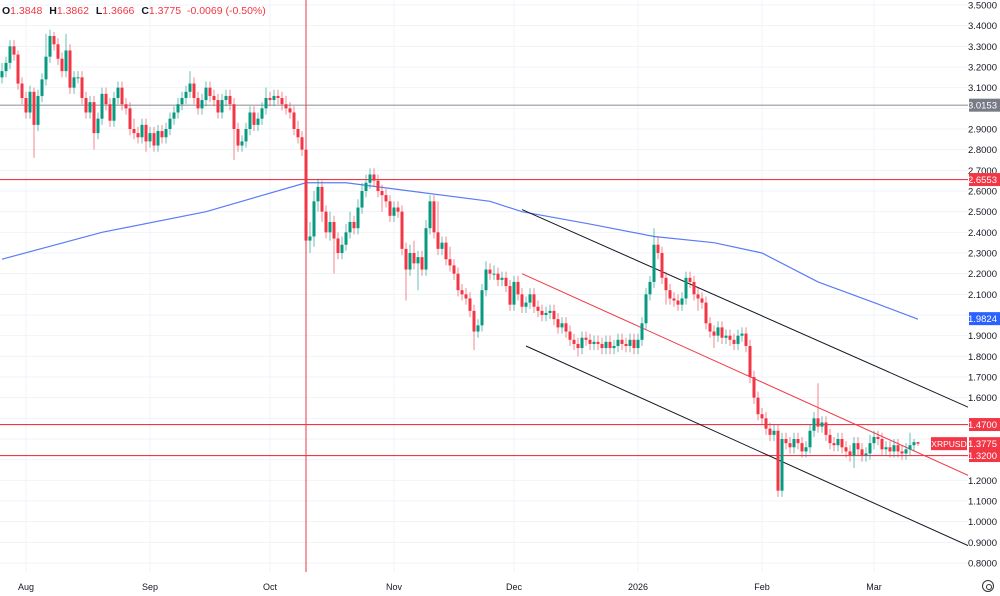  What do you see at coordinates (982, 6) in the screenshot?
I see `y-tick-label: 3.5000` at bounding box center [982, 6].